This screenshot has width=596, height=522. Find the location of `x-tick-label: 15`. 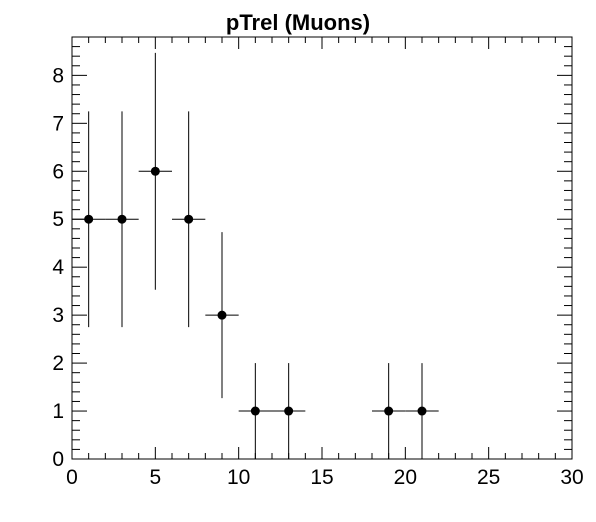

x-tick-label: 15 is located at coordinates (321, 477).